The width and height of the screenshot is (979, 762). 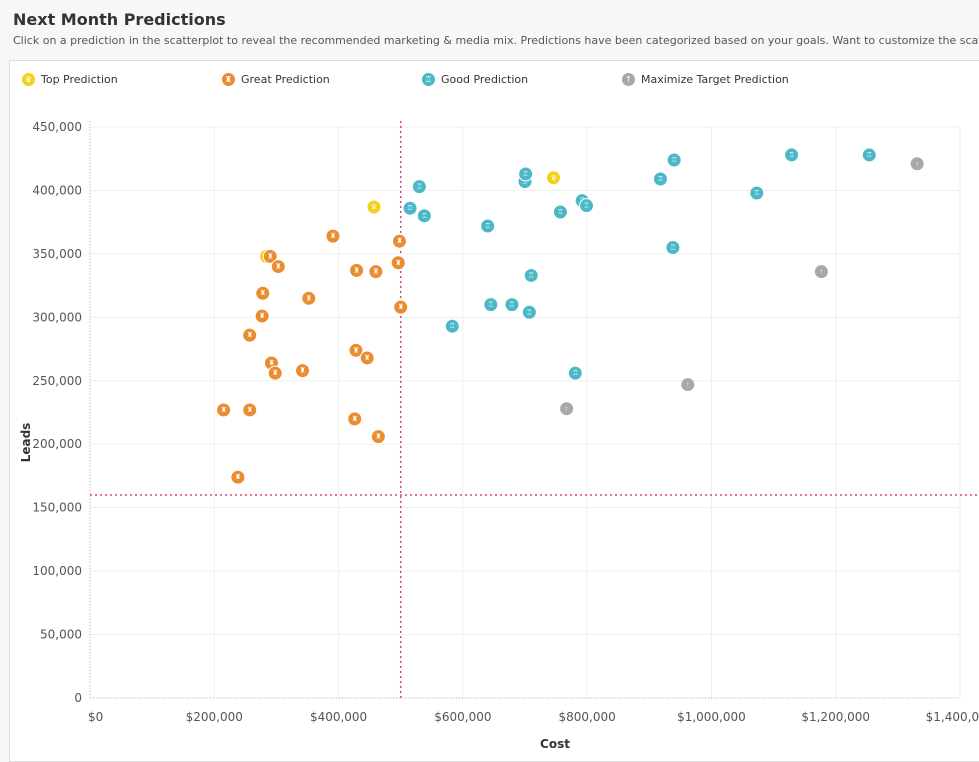 I want to click on page-title: Next Month Predictions, so click(x=119, y=19).